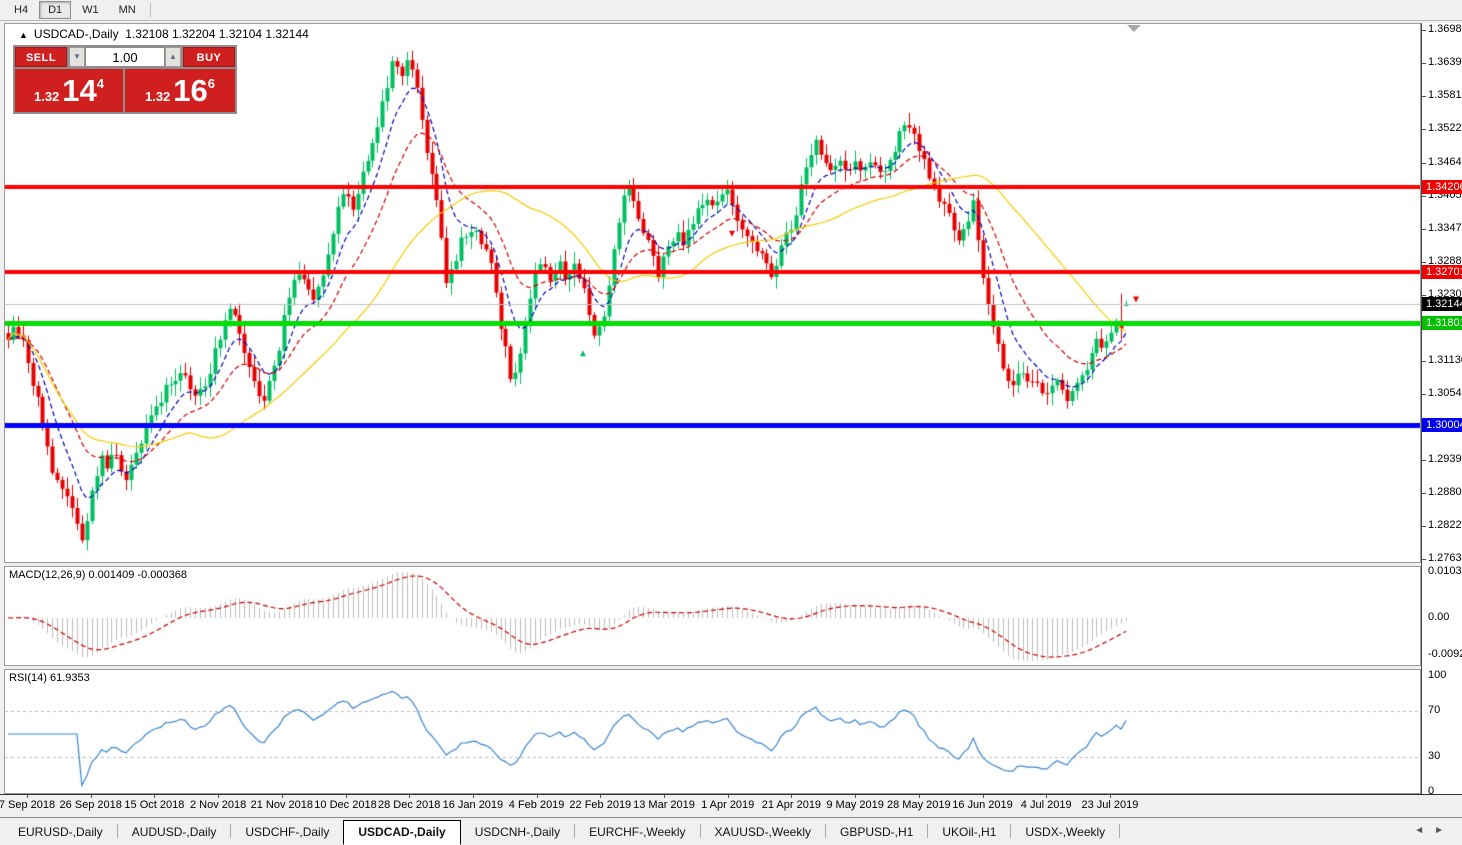 The height and width of the screenshot is (845, 1462). Describe the element at coordinates (157, 96) in the screenshot. I see `buy-price-small: 1.32` at that location.